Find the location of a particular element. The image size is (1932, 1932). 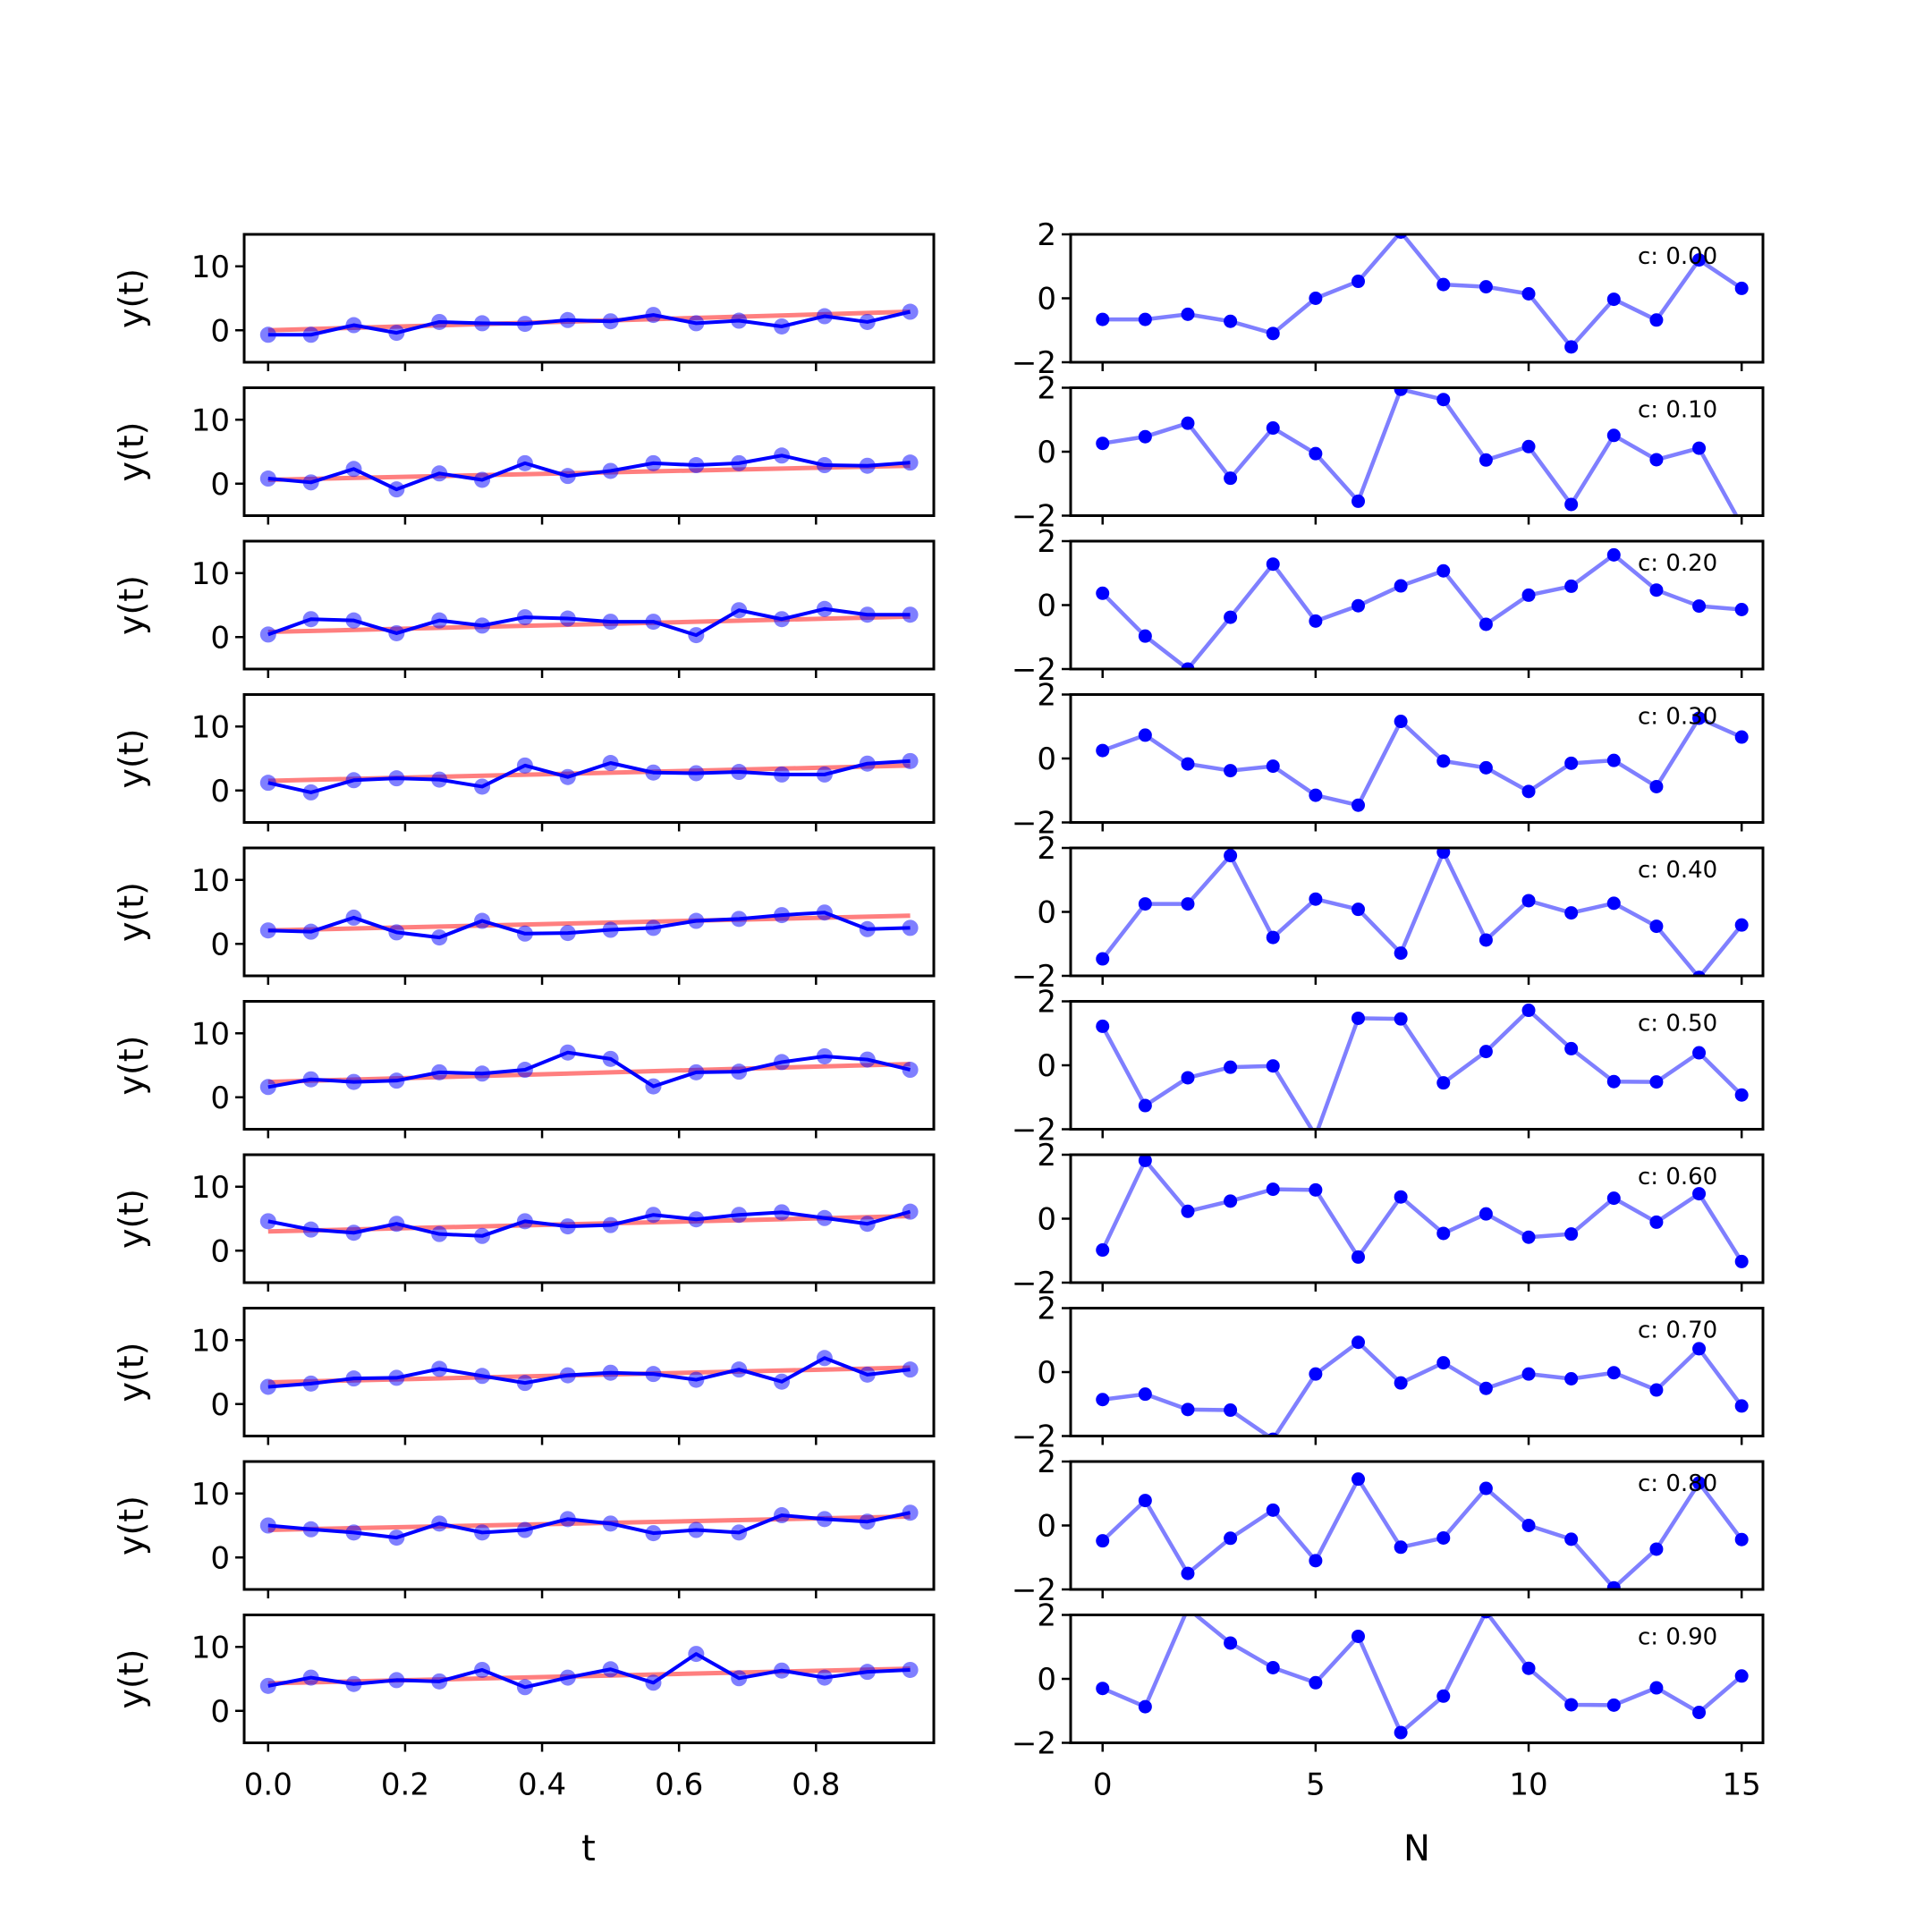

right-subplot: −2 0 2 c: 0.60 is located at coordinates (1388, 1219).